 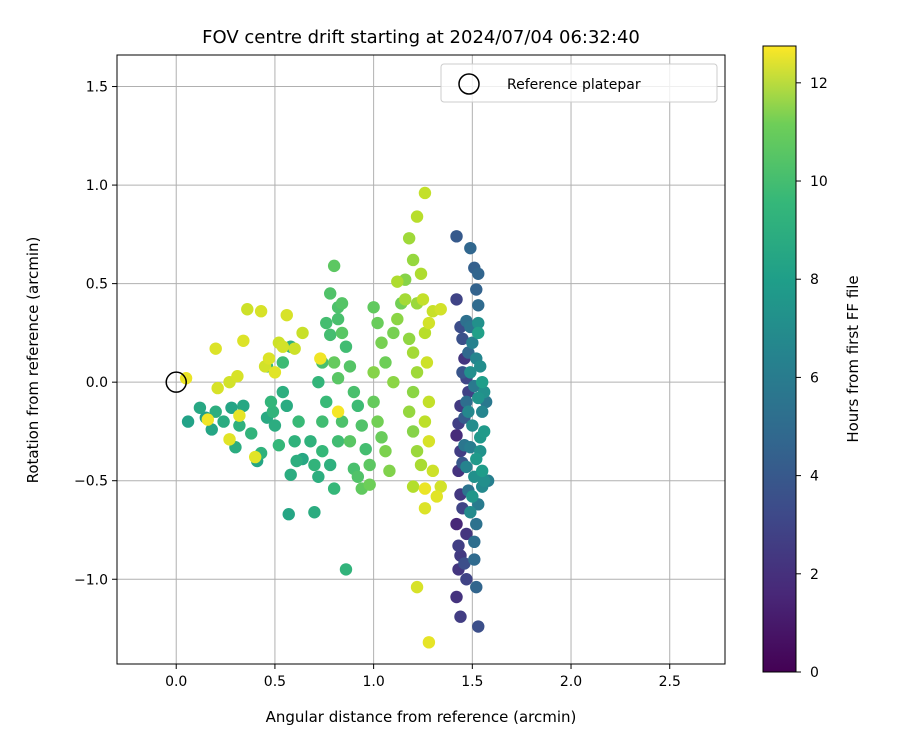 I want to click on x-tick-label: 0.0, so click(x=176, y=682).